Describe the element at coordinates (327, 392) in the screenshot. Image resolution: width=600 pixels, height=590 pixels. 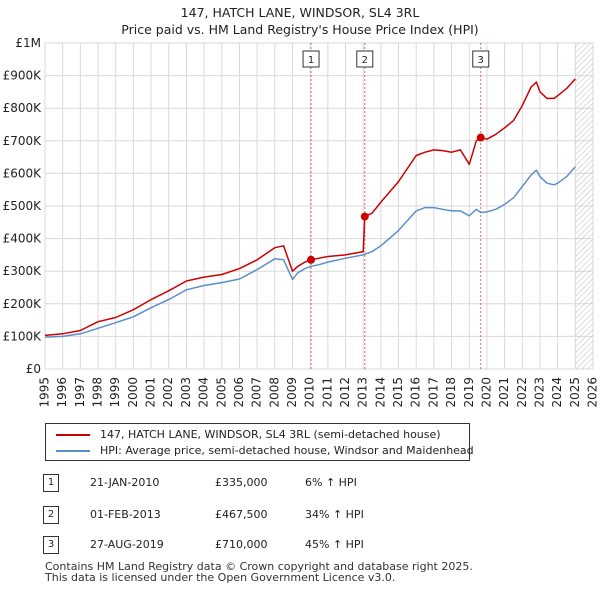
I see `x-tick-label: 2011` at that location.